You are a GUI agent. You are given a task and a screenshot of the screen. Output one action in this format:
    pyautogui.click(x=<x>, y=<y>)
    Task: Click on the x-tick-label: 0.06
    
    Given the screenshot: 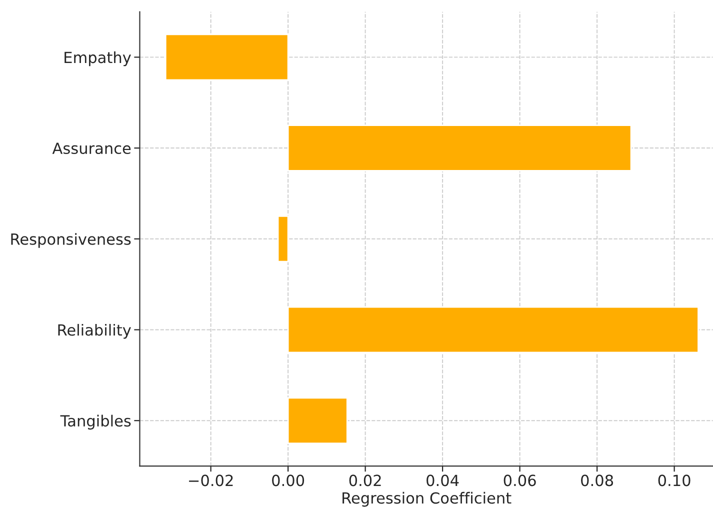 What is the action you would take?
    pyautogui.click(x=520, y=480)
    